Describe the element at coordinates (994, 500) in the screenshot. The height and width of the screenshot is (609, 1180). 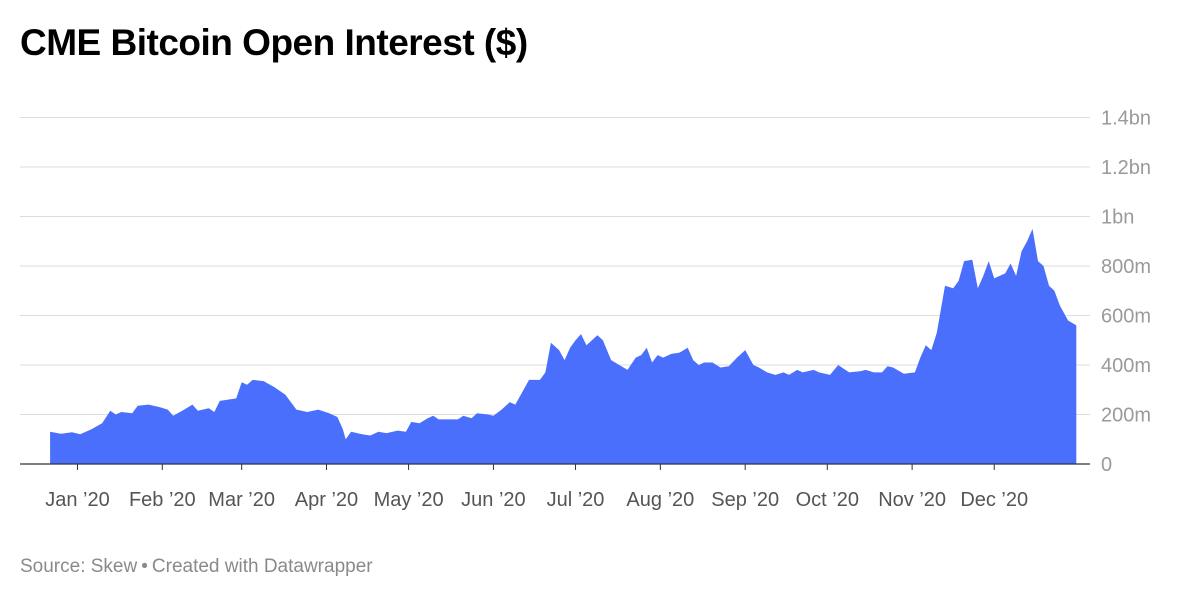
I see `x-tick-label: Dec ’20` at that location.